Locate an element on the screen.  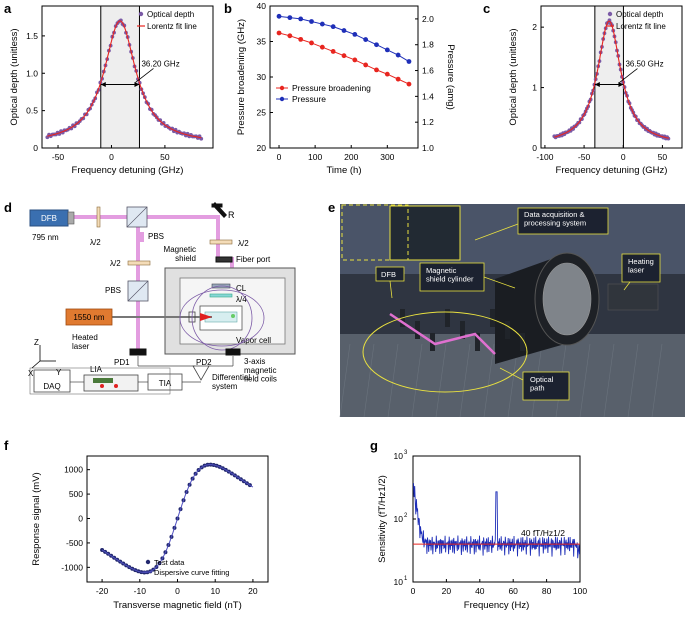
chart-frame-c is located at coordinates (611, 77).